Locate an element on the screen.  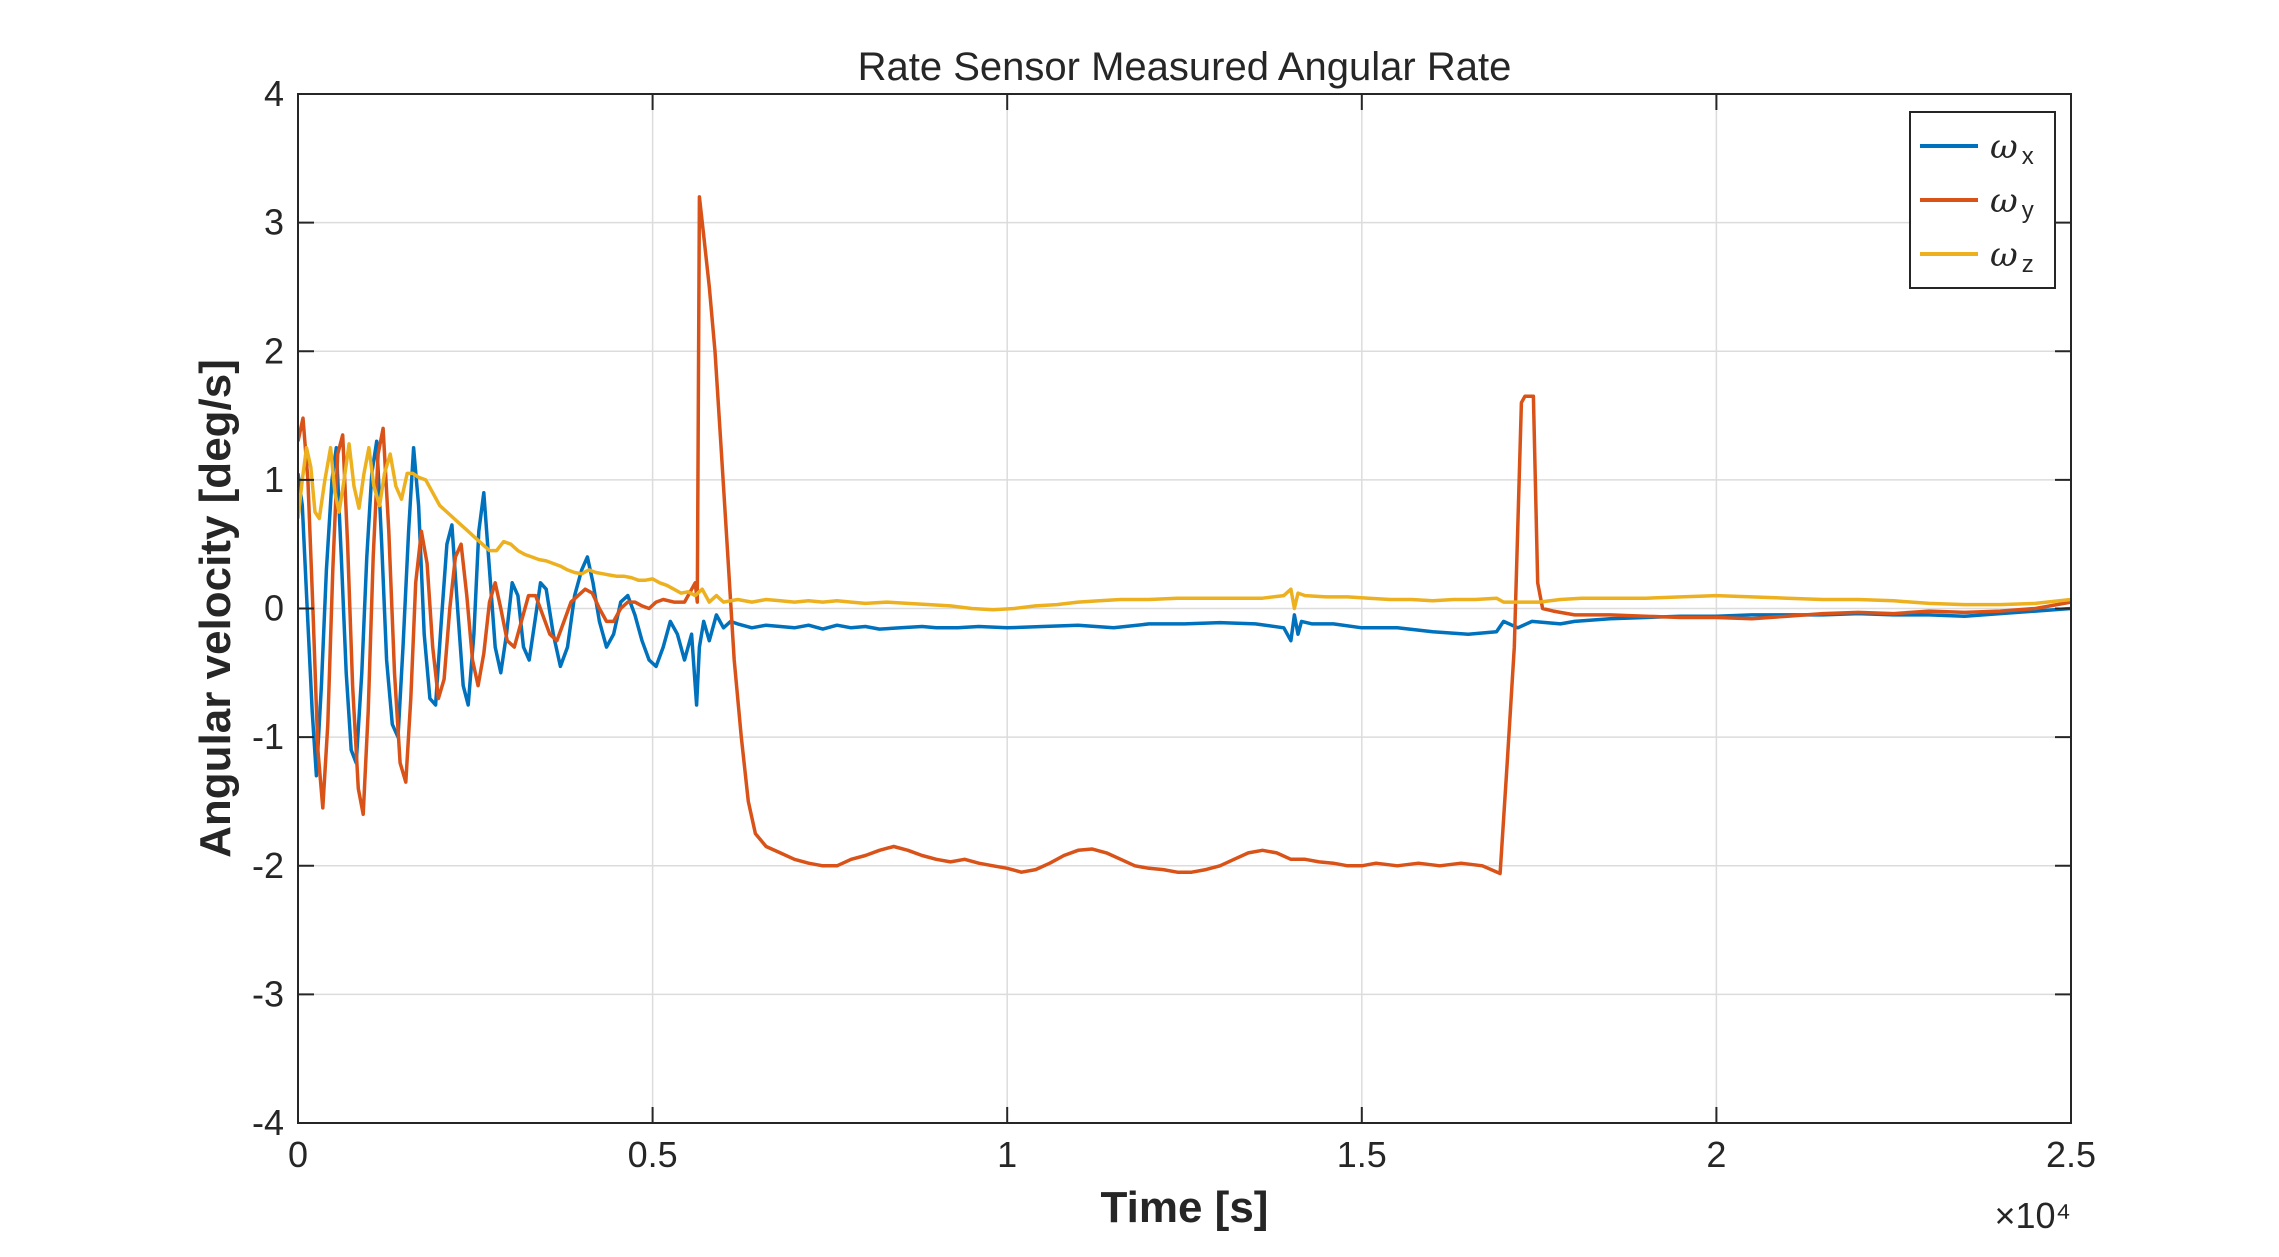
y-tick-label: -2 is located at coordinates (268, 865).